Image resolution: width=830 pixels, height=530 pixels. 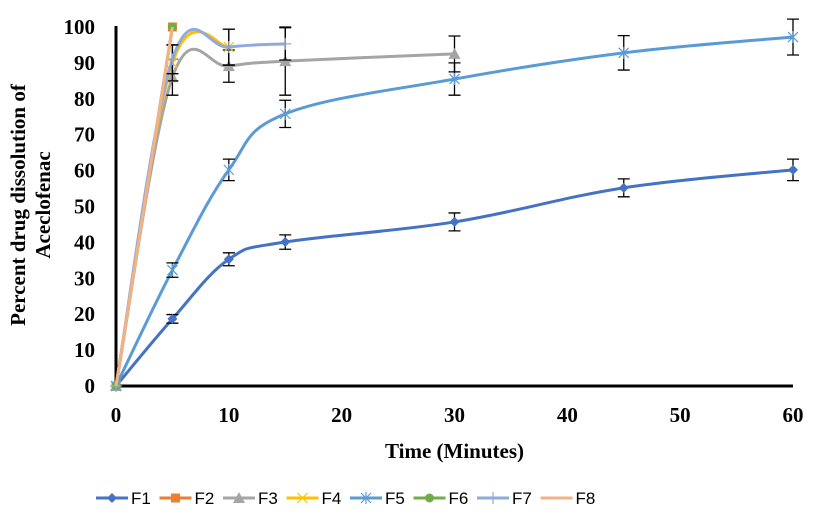 I want to click on y-tick-label: 0, so click(x=90, y=386).